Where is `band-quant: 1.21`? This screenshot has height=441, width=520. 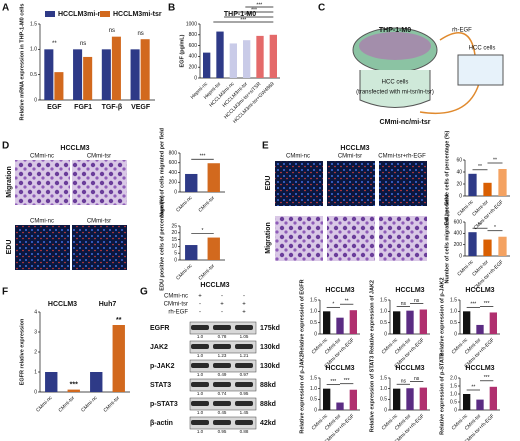 band-quant: 1.21 is located at coordinates (244, 355).